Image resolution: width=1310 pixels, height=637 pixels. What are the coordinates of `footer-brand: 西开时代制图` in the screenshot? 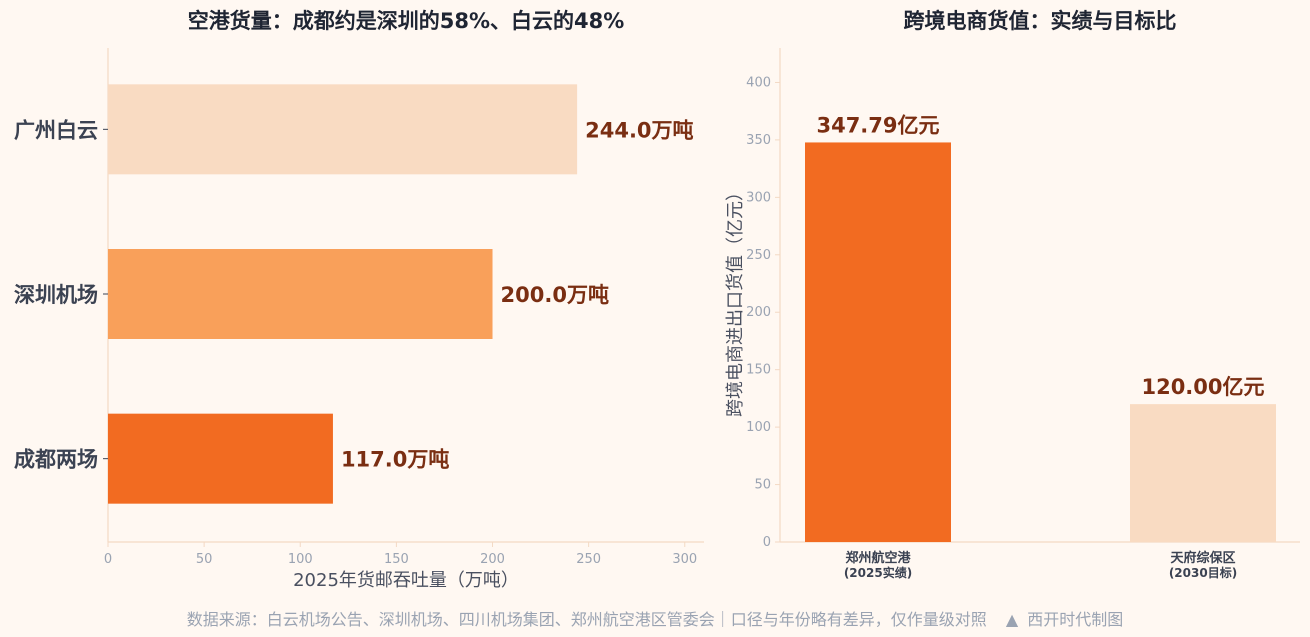 It's located at (1075, 619).